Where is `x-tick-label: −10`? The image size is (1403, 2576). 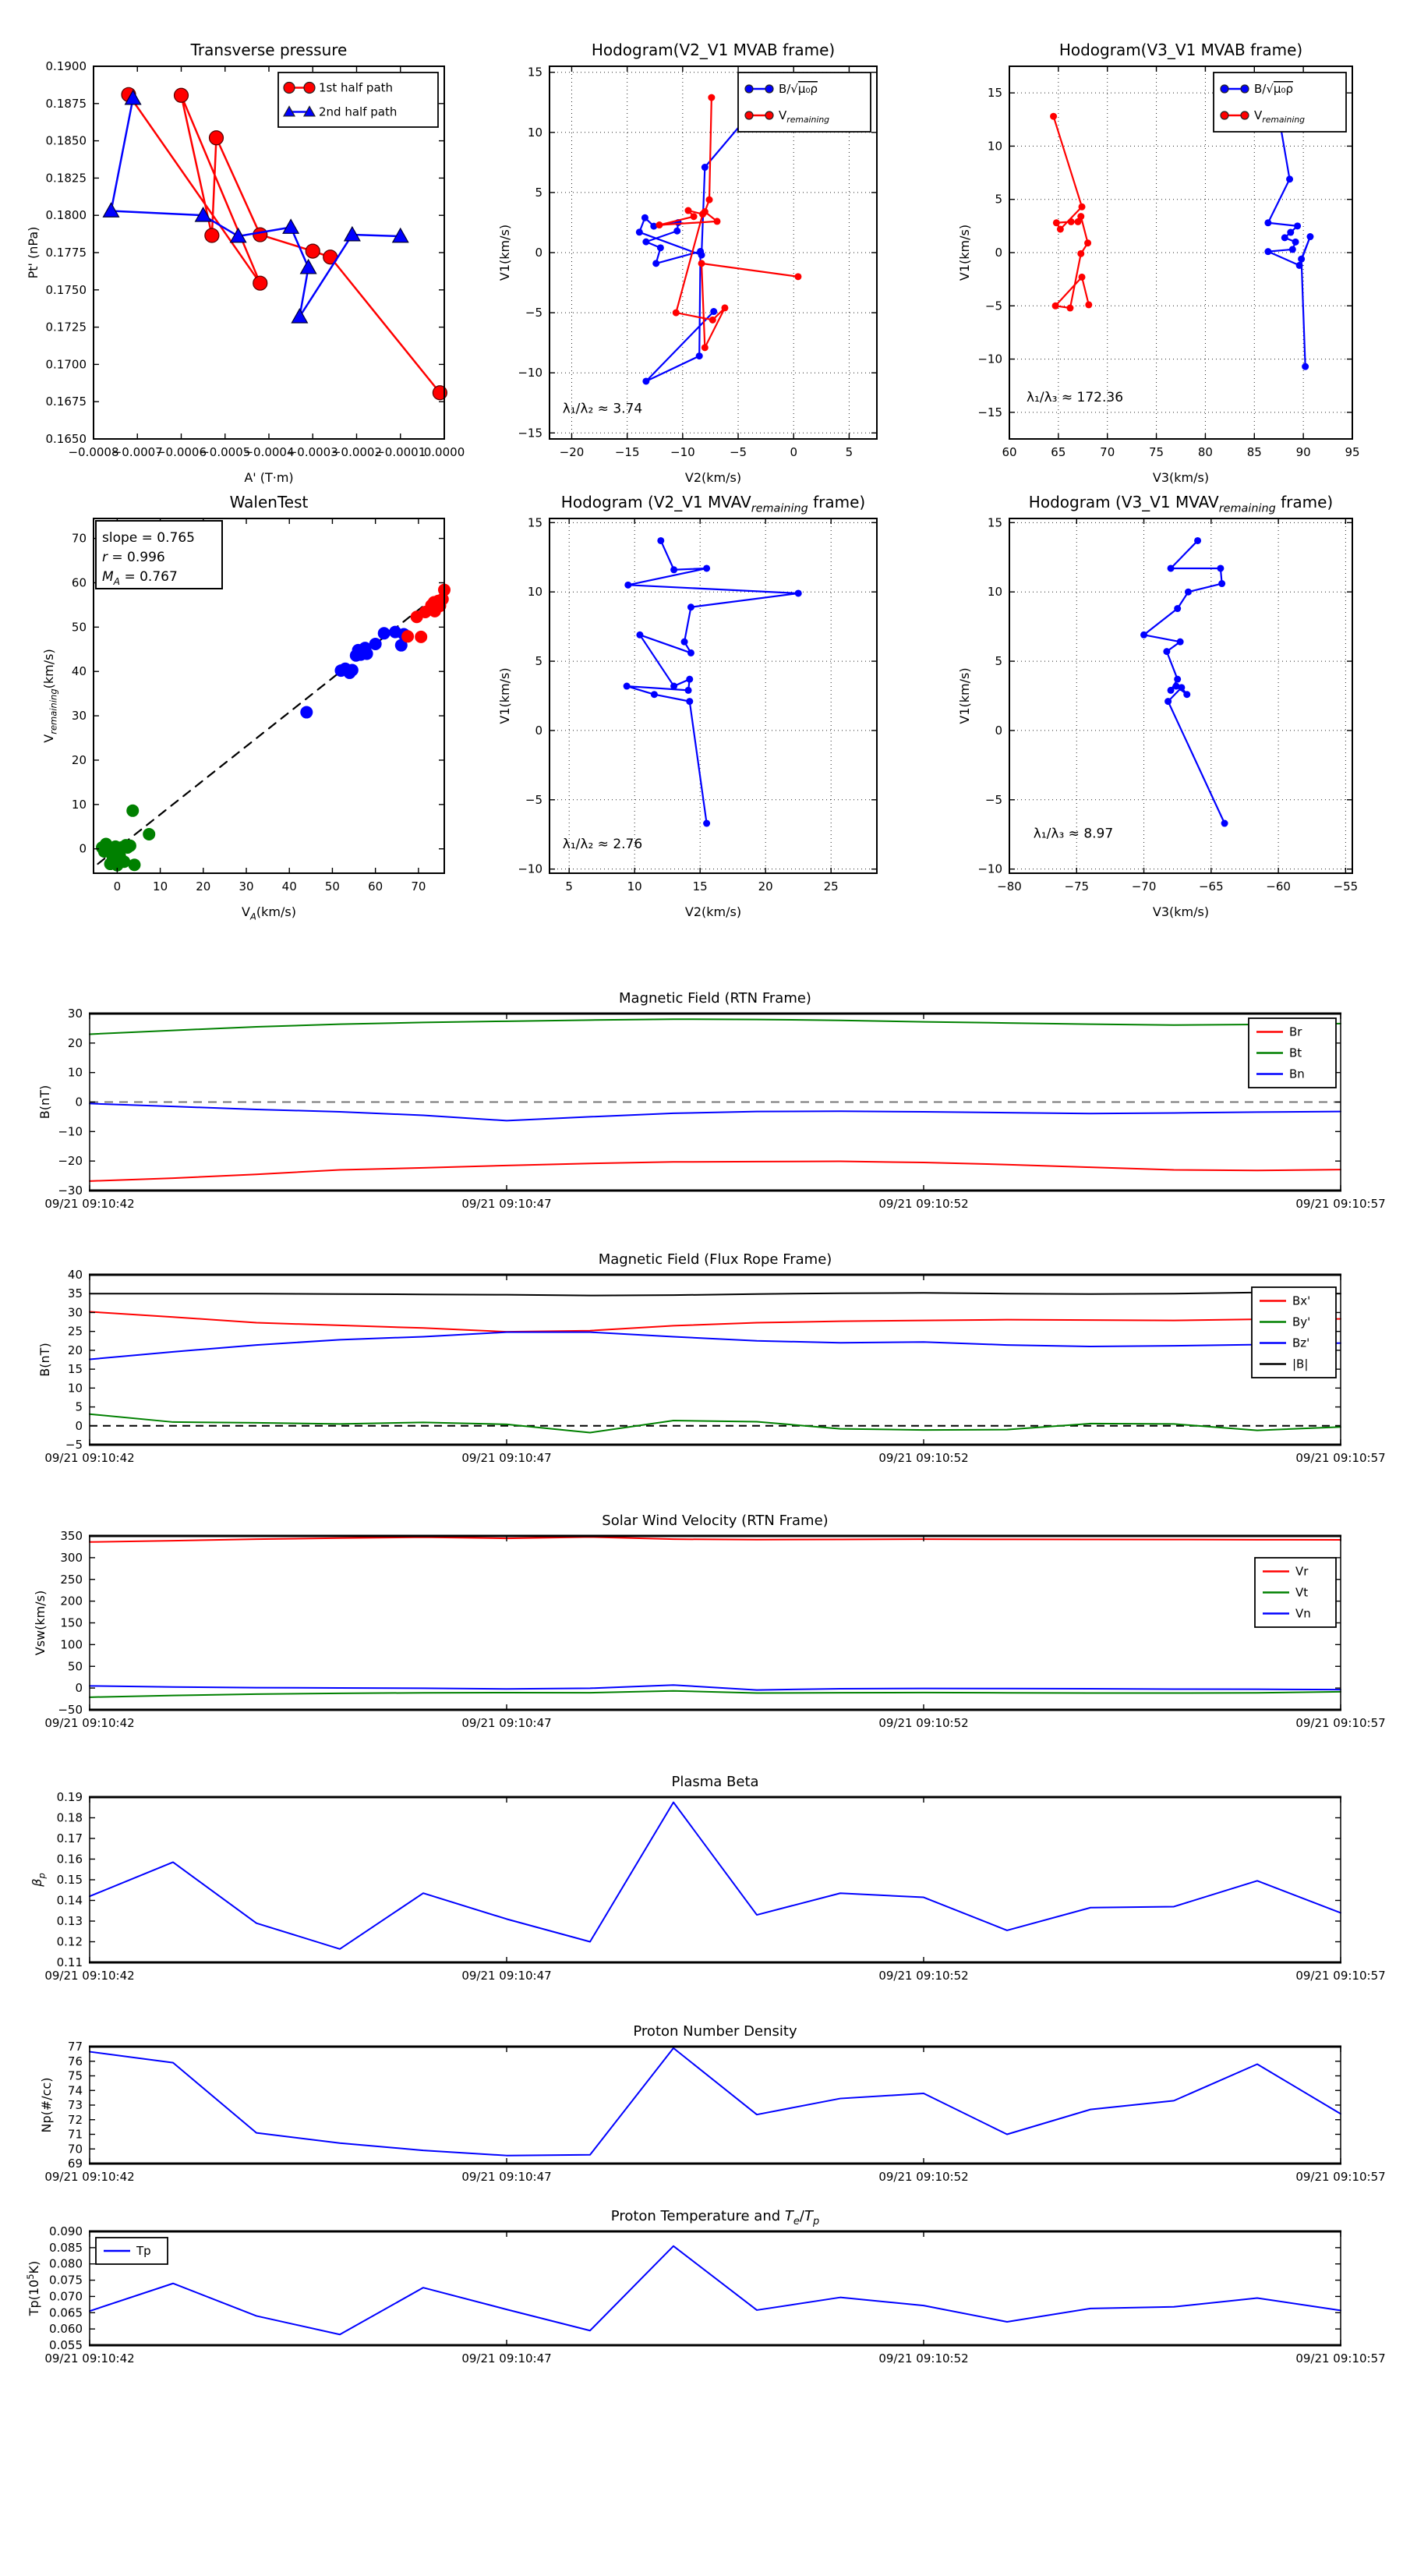
x-tick-label: −10 is located at coordinates (682, 452).